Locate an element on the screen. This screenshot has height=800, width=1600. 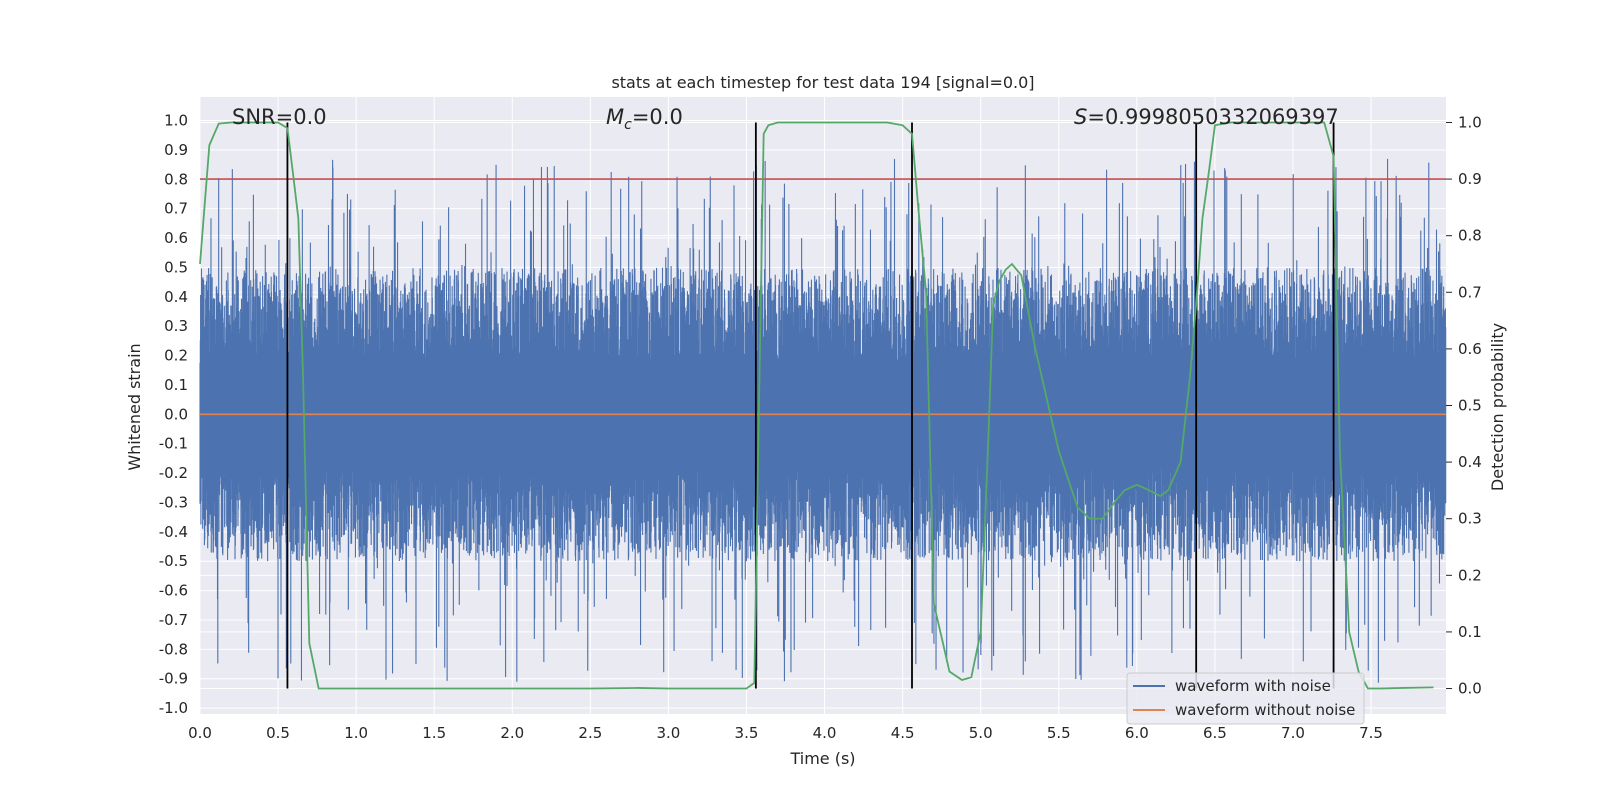
y2-tick-label: 0.6 is located at coordinates (1470, 349).